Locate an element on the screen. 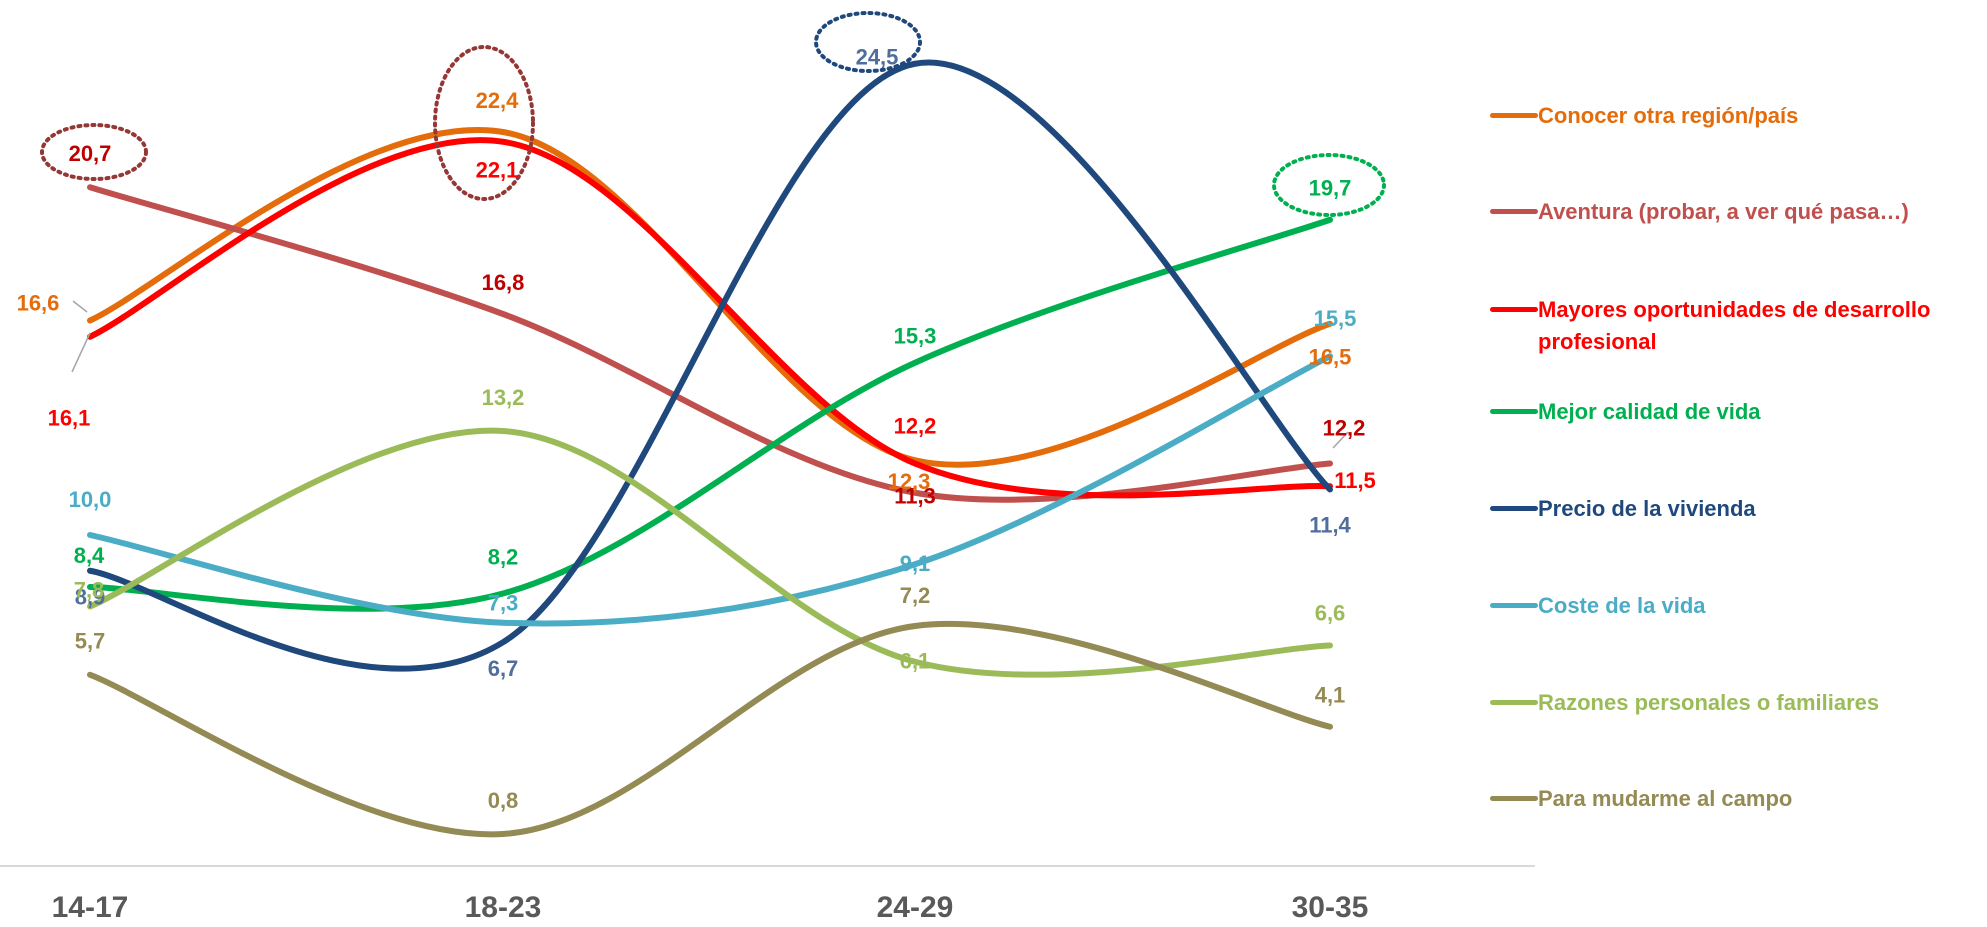  legend-item: Mejor calidad de vida is located at coordinates (1734, 412).